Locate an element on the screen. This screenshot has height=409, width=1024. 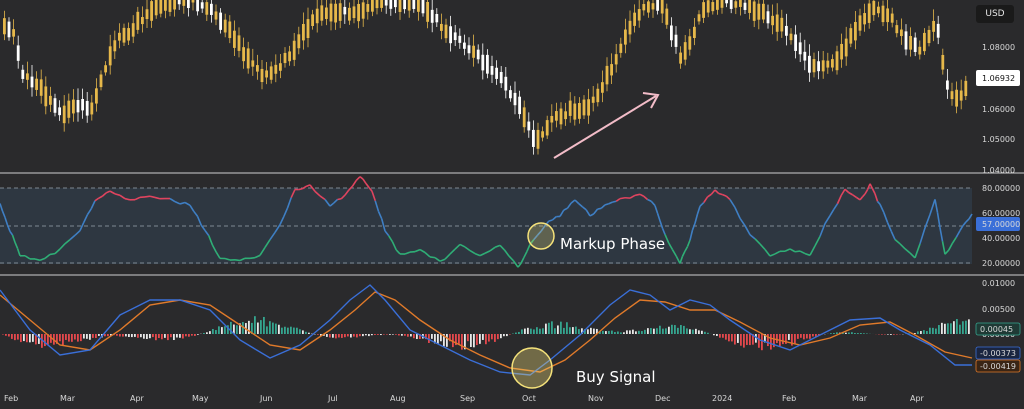
macd-tick-label: 0.01000 is located at coordinates (998, 283).